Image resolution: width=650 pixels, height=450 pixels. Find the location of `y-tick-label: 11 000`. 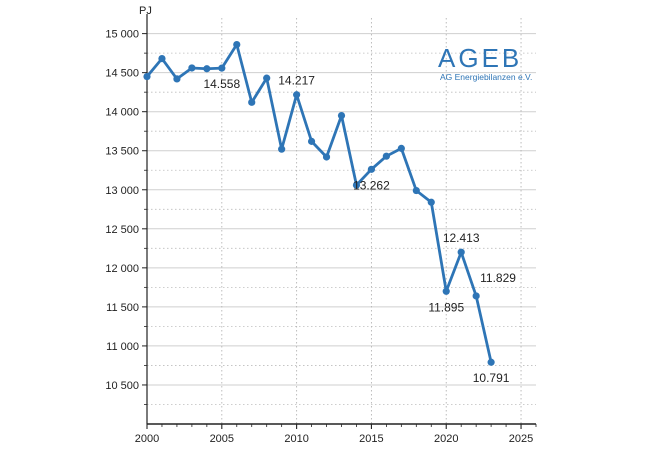

y-tick-label: 11 000 is located at coordinates (122, 347).